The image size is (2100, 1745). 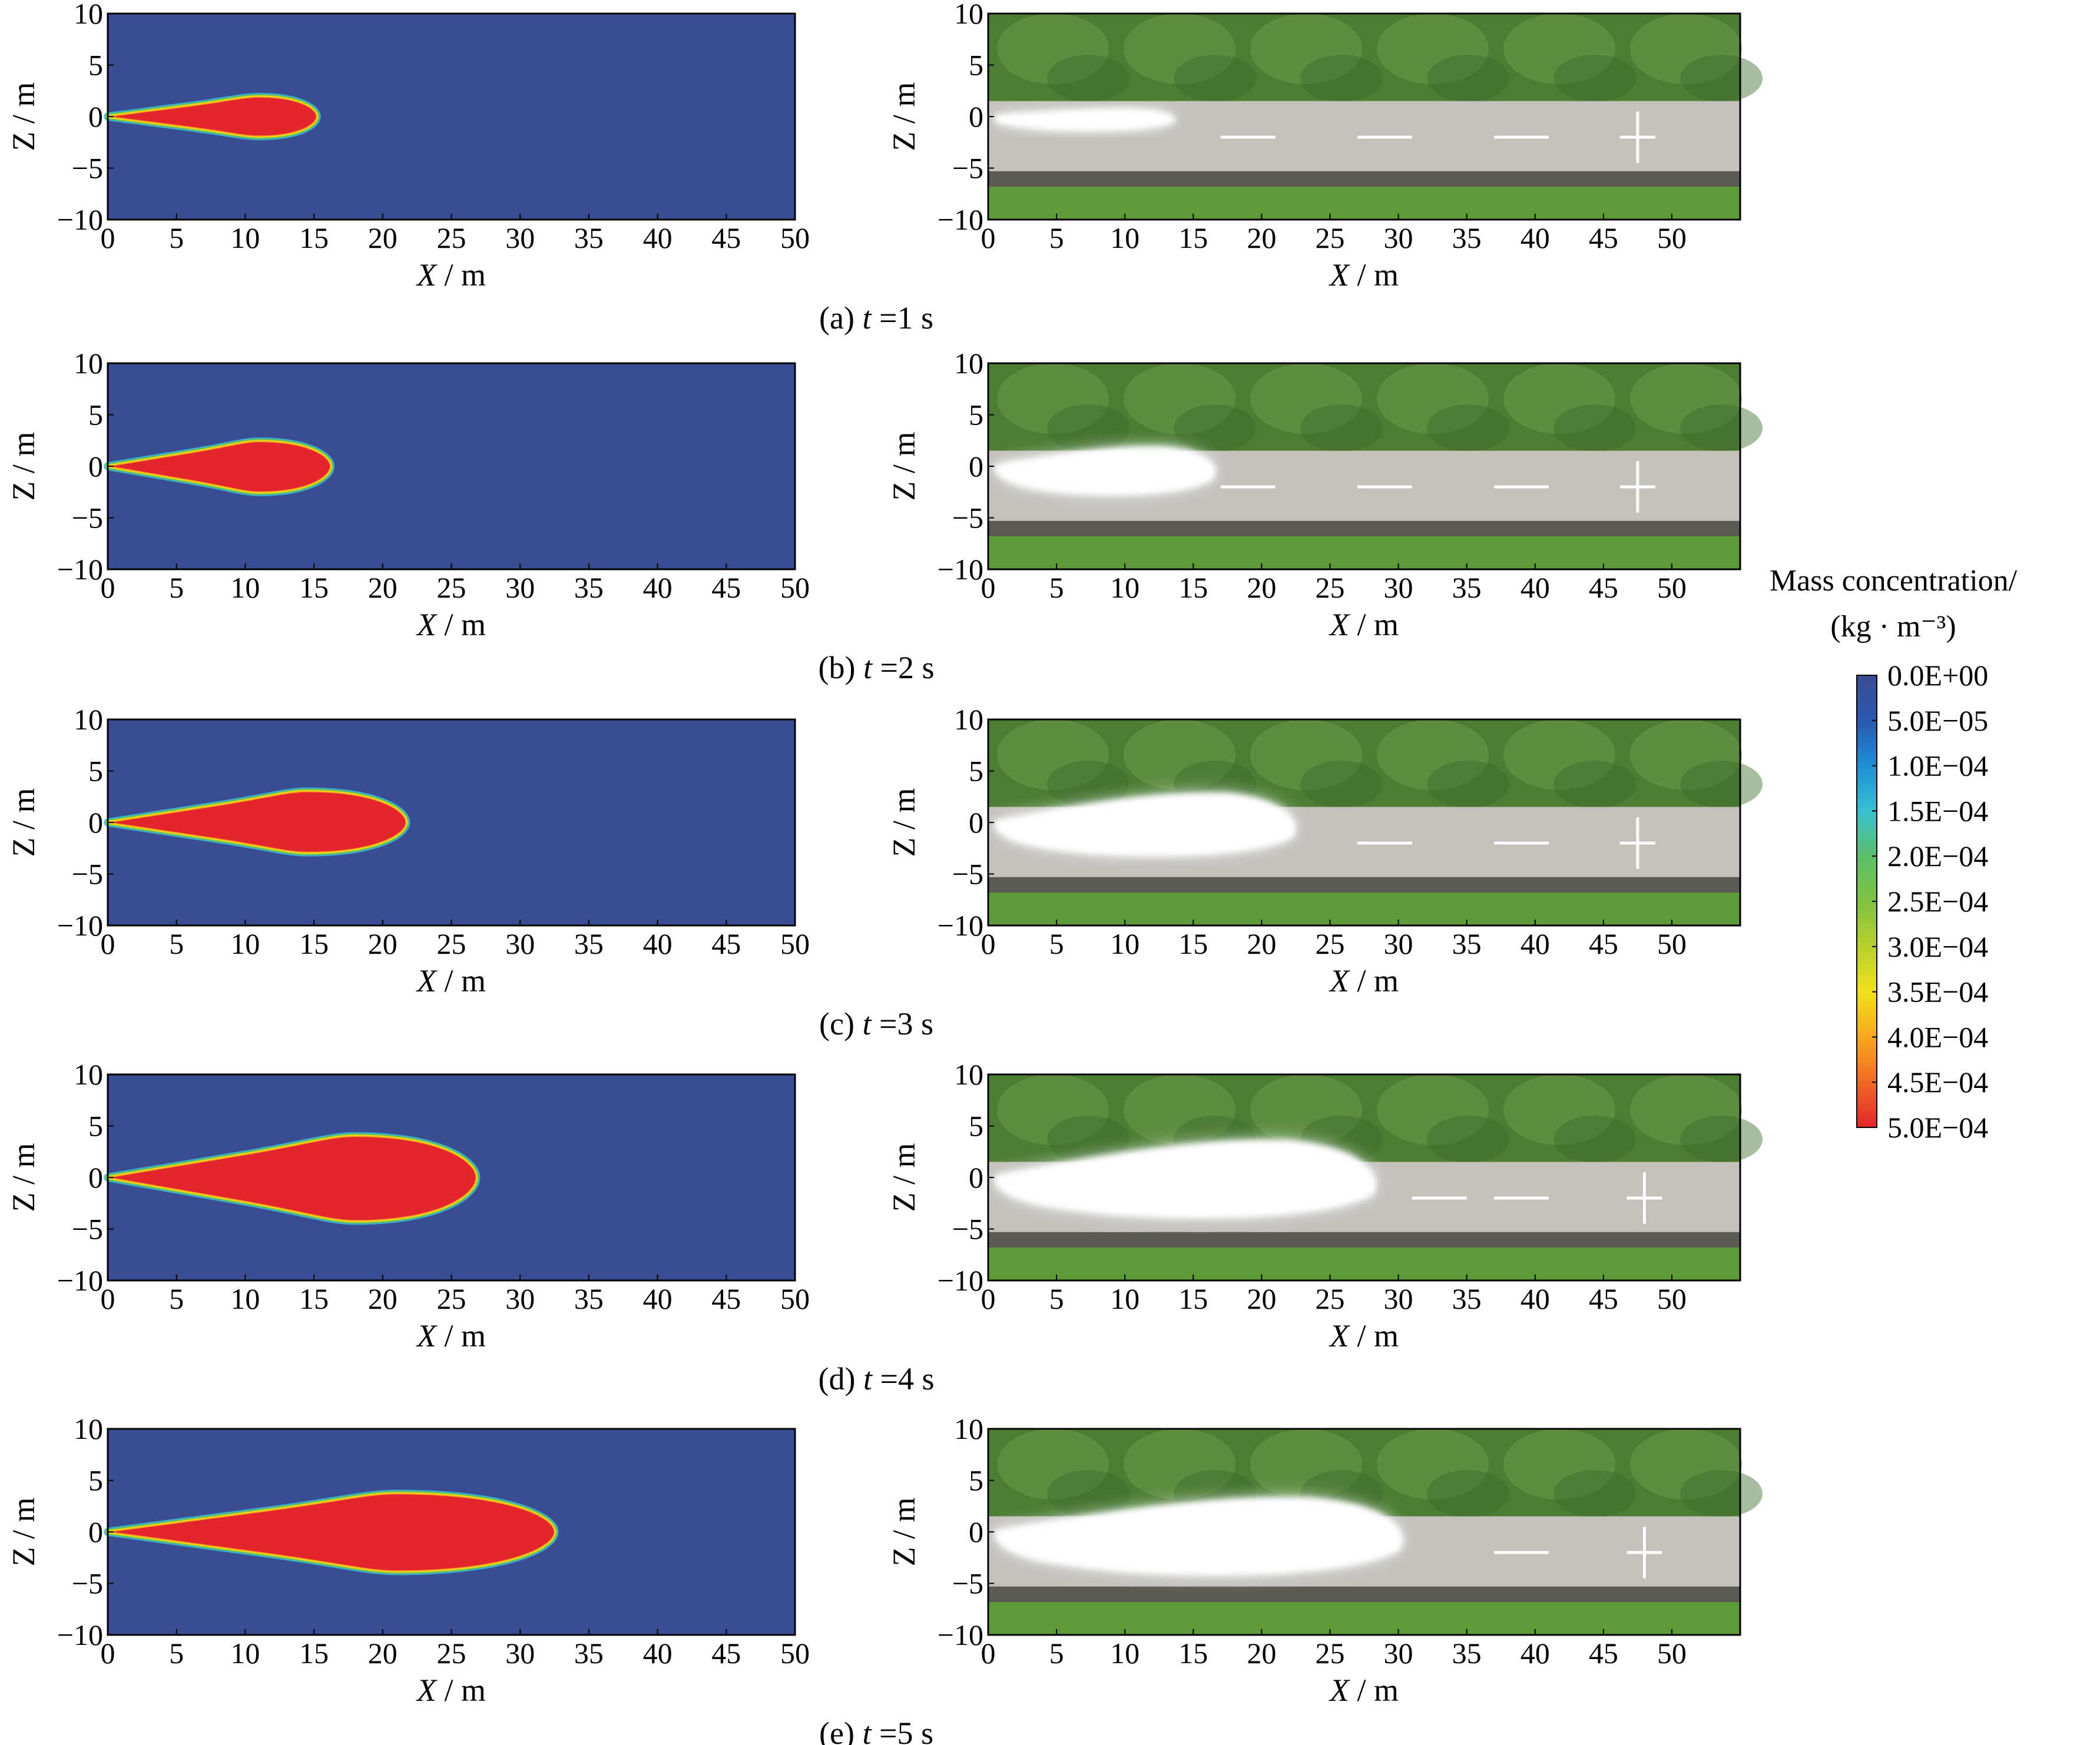 I want to click on photo-x-tick-label: 5, so click(x=1056, y=943).